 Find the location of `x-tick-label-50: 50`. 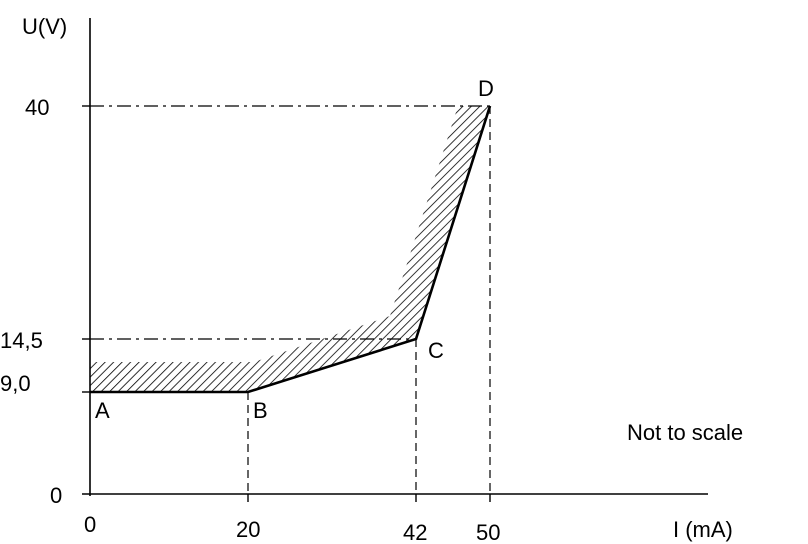

x-tick-label-50: 50 is located at coordinates (488, 532).